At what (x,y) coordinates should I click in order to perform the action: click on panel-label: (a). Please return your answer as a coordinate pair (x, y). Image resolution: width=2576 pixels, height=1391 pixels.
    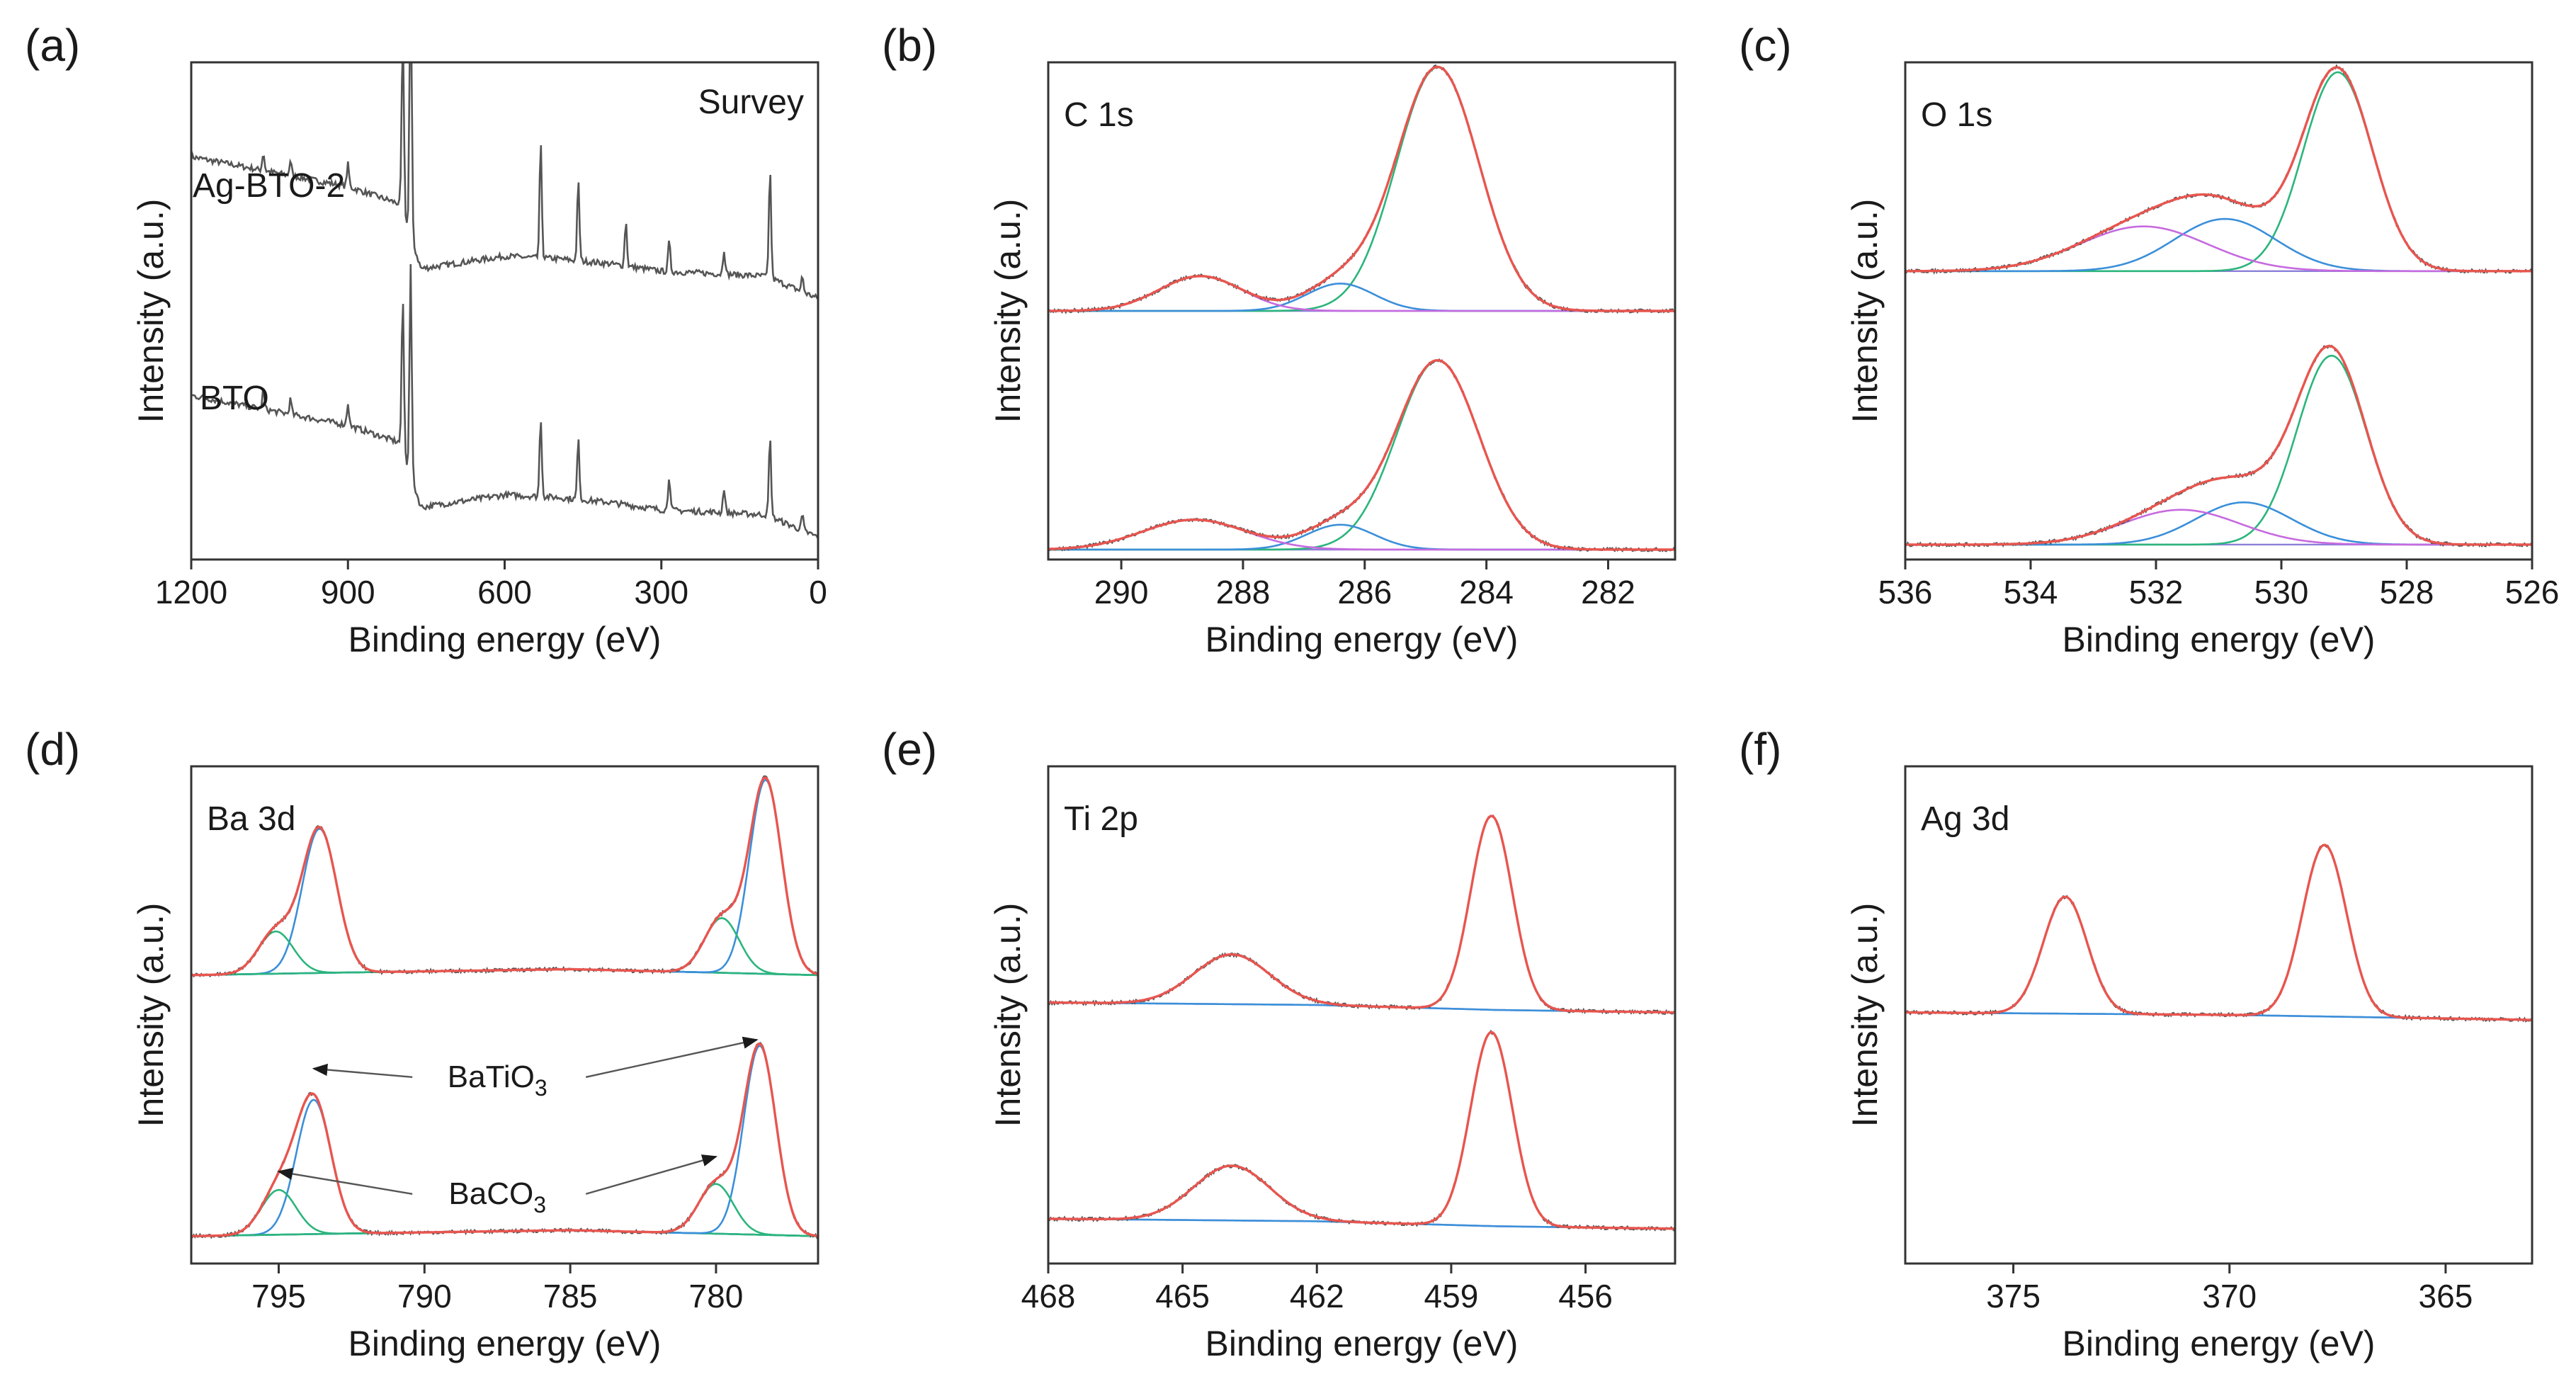
    Looking at the image, I should click on (52, 45).